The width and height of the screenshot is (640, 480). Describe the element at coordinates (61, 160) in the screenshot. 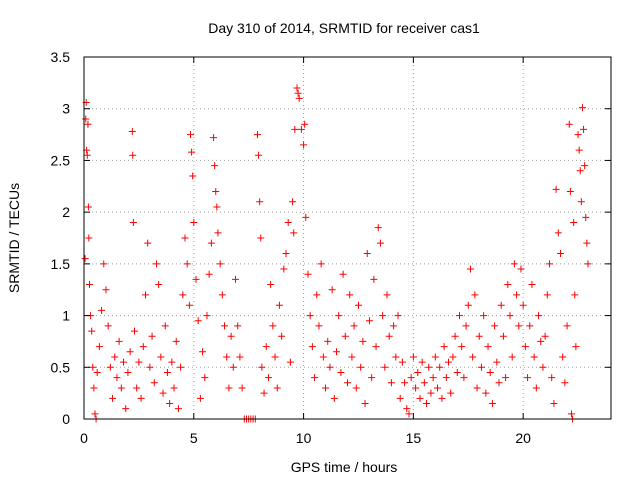

I see `y-tick-label: 2.5` at that location.